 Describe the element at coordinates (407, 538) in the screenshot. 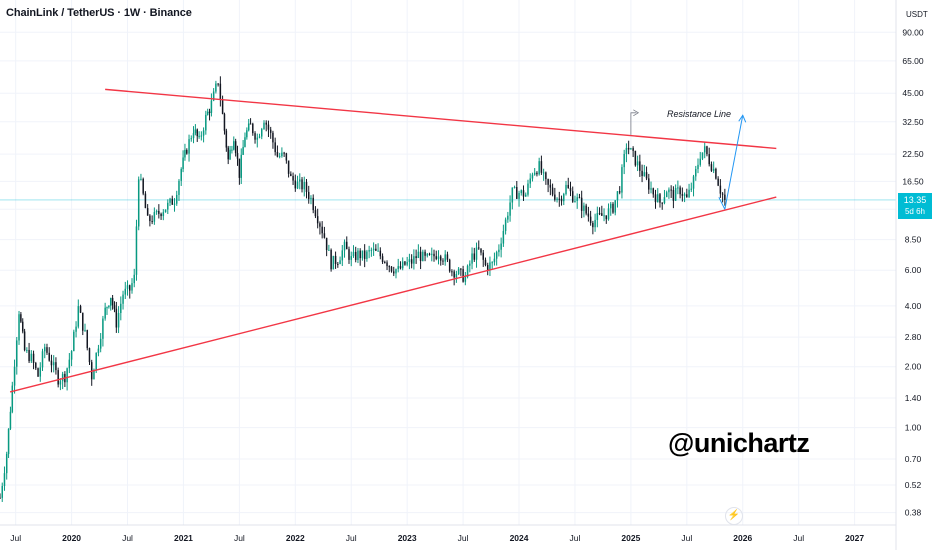

I see `x-tick-label: 2023` at that location.